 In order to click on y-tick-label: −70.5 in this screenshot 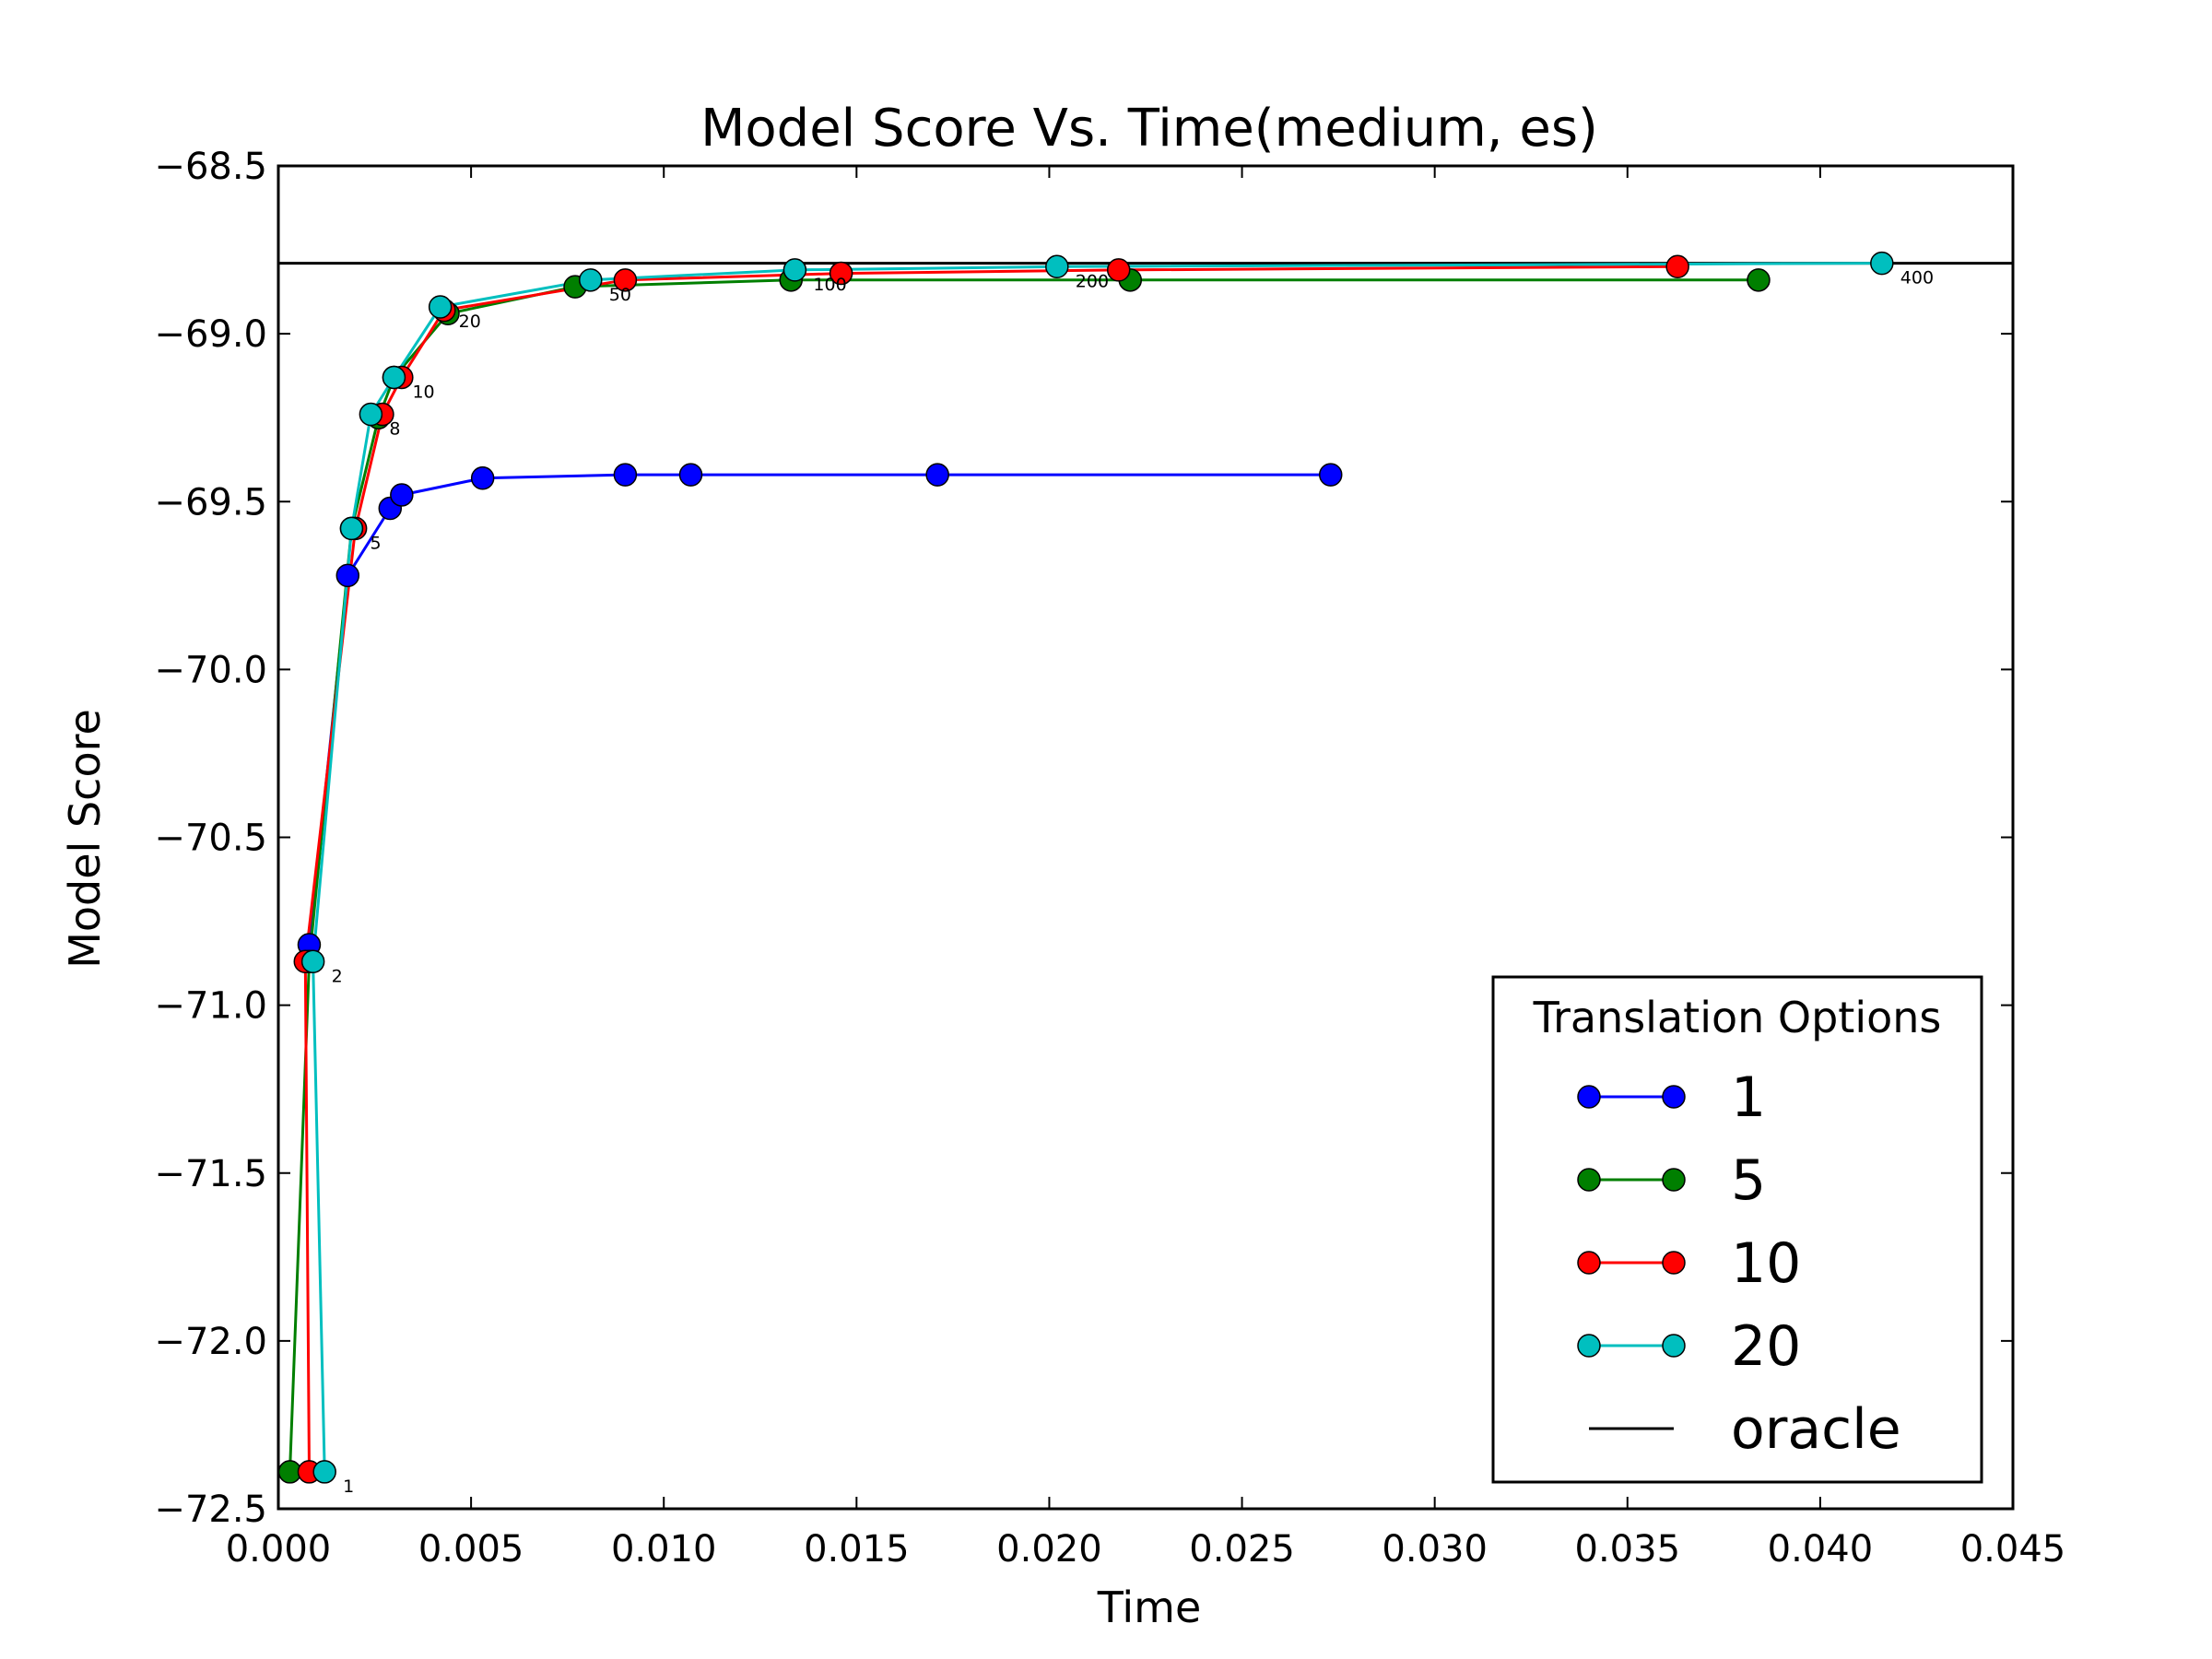, I will do `click(210, 839)`.